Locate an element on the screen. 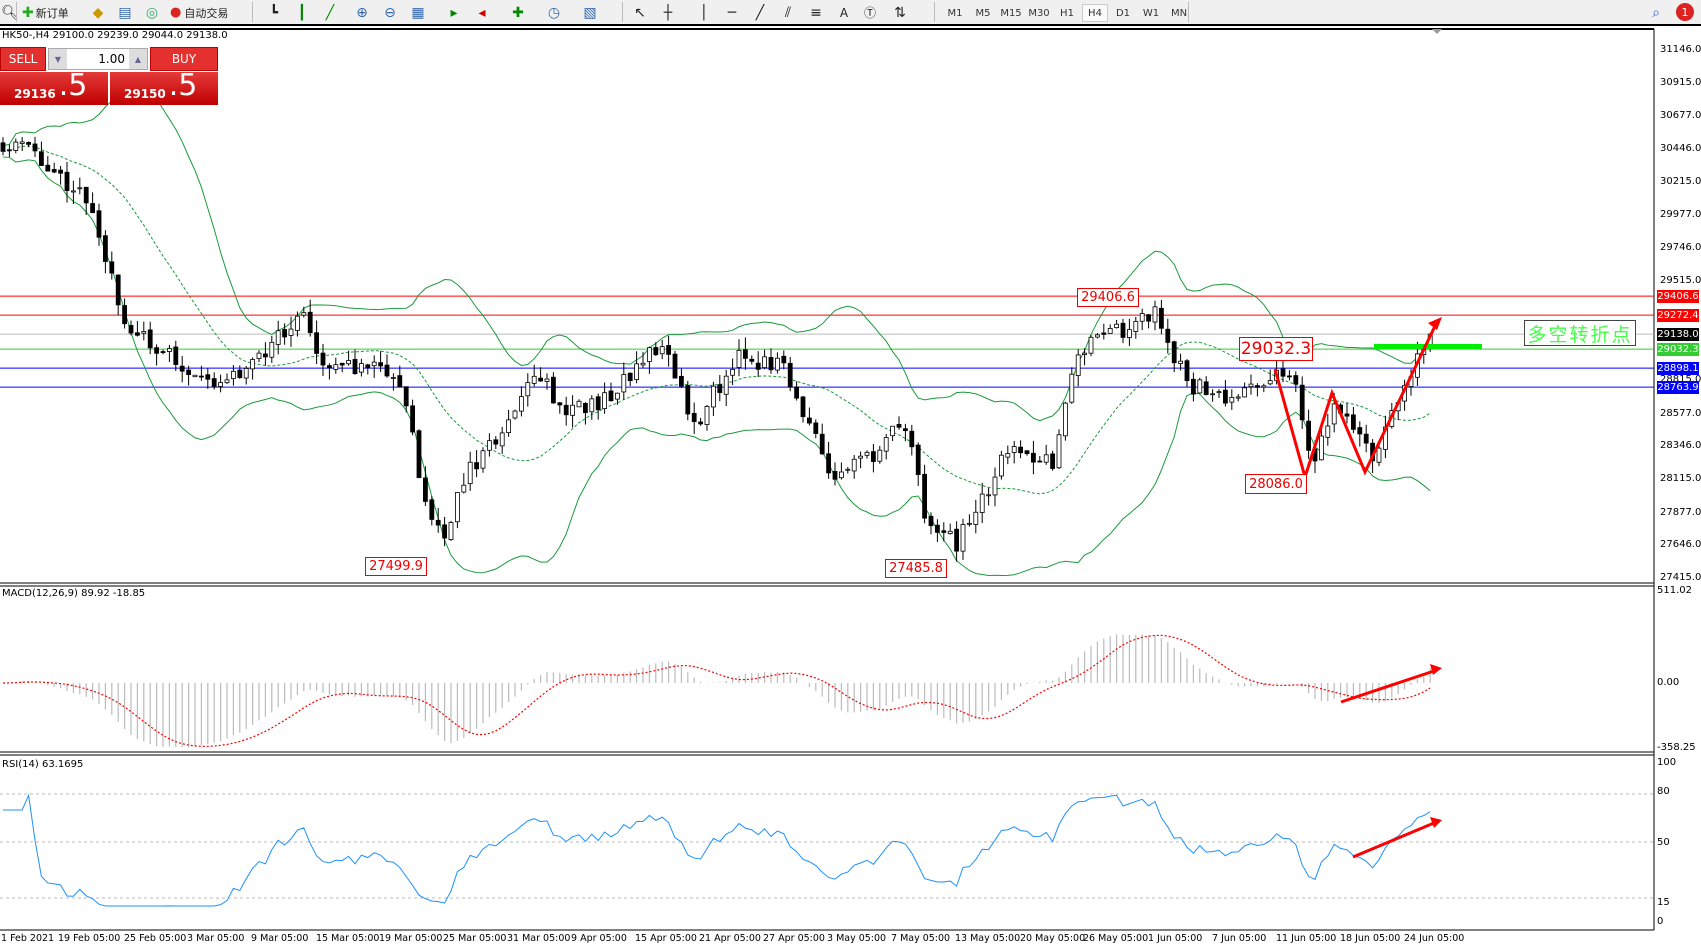 The image size is (1701, 949). turning-point-label: 多空转折点 is located at coordinates (1580, 333).